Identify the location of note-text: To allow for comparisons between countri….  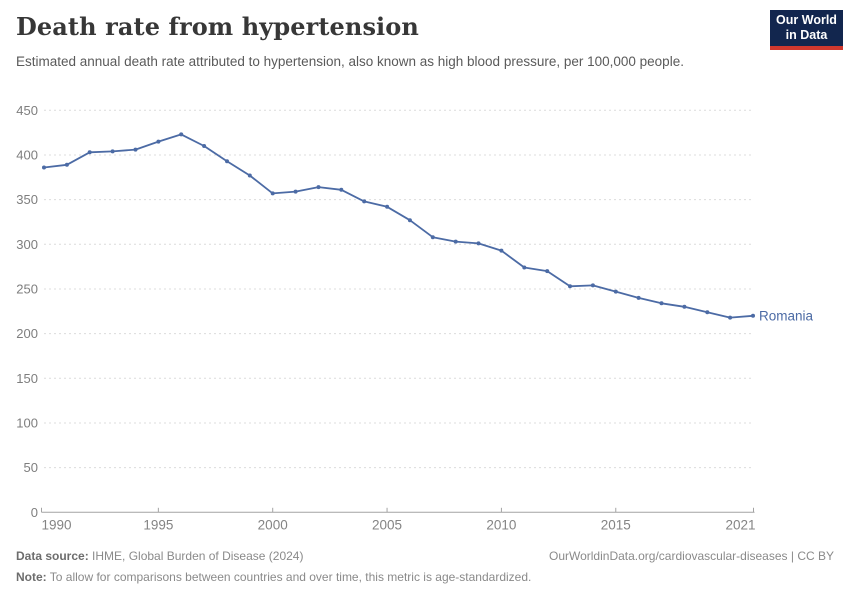
(289, 577).